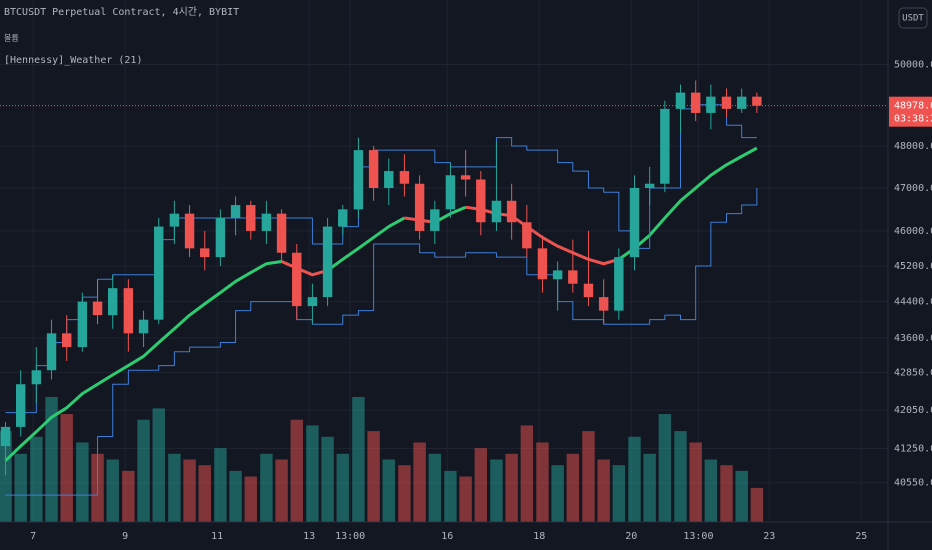 This screenshot has width=932, height=550. I want to click on indicator-label: [Hennessy]_Weather (21), so click(73, 60).